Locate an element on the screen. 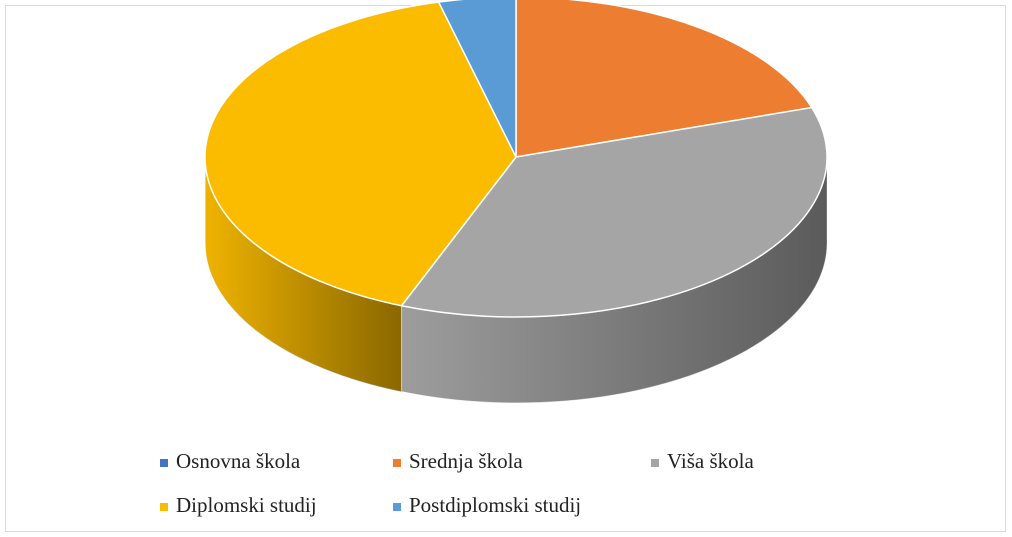 This screenshot has width=1012, height=537. legend-label: Srednja škola is located at coordinates (466, 461).